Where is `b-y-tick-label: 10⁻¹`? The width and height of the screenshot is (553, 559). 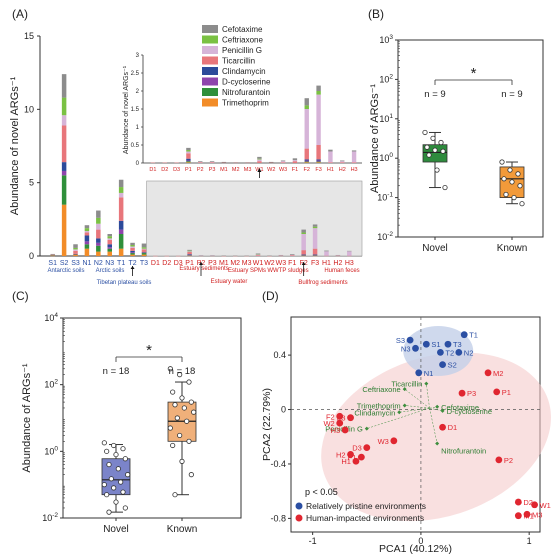
b-y-tick-label: 10⁻¹ is located at coordinates (385, 197).